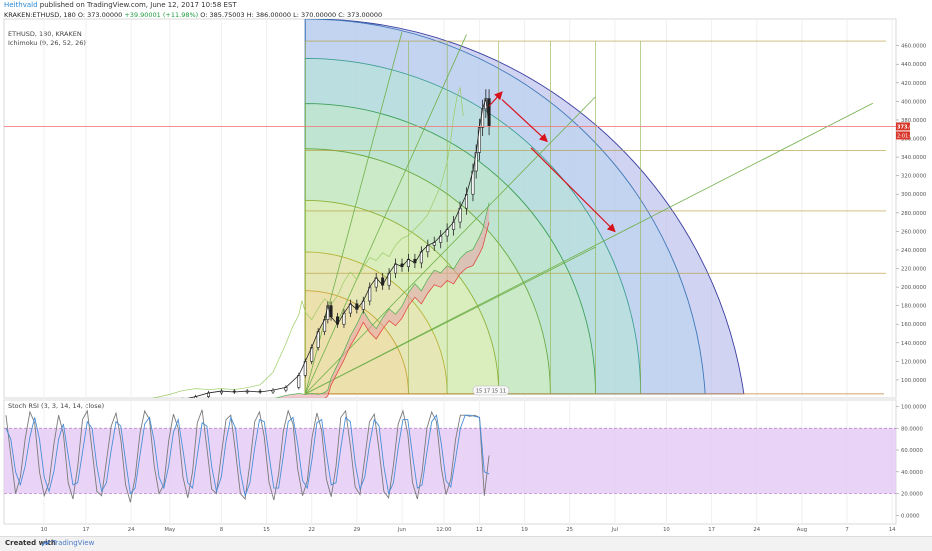 The width and height of the screenshot is (932, 551). Describe the element at coordinates (903, 126) in the screenshot. I see `current-price-tag` at that location.